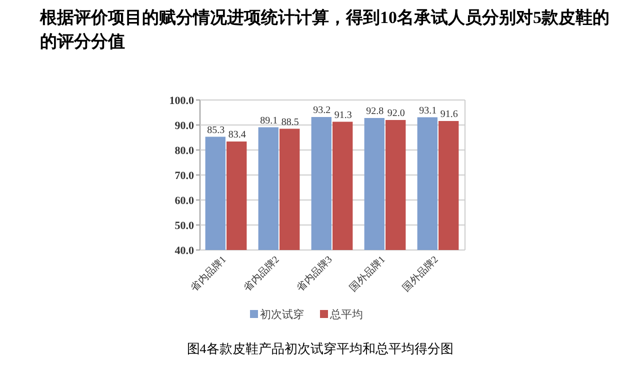 The width and height of the screenshot is (640, 370). I want to click on data-label: 93.2, so click(322, 110).